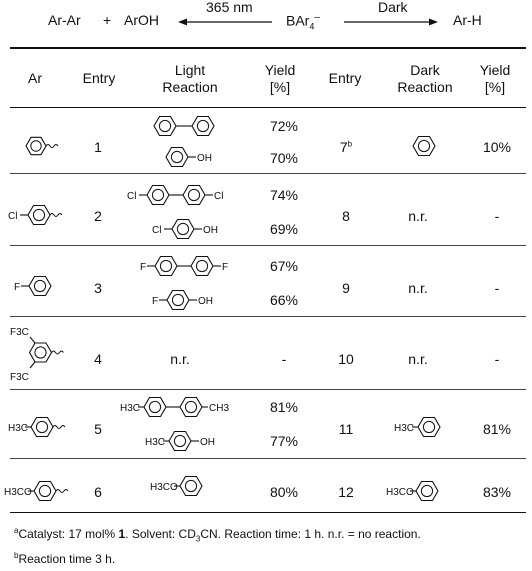 This screenshot has height=571, width=532. I want to click on header-entry: Entry, so click(99, 78).